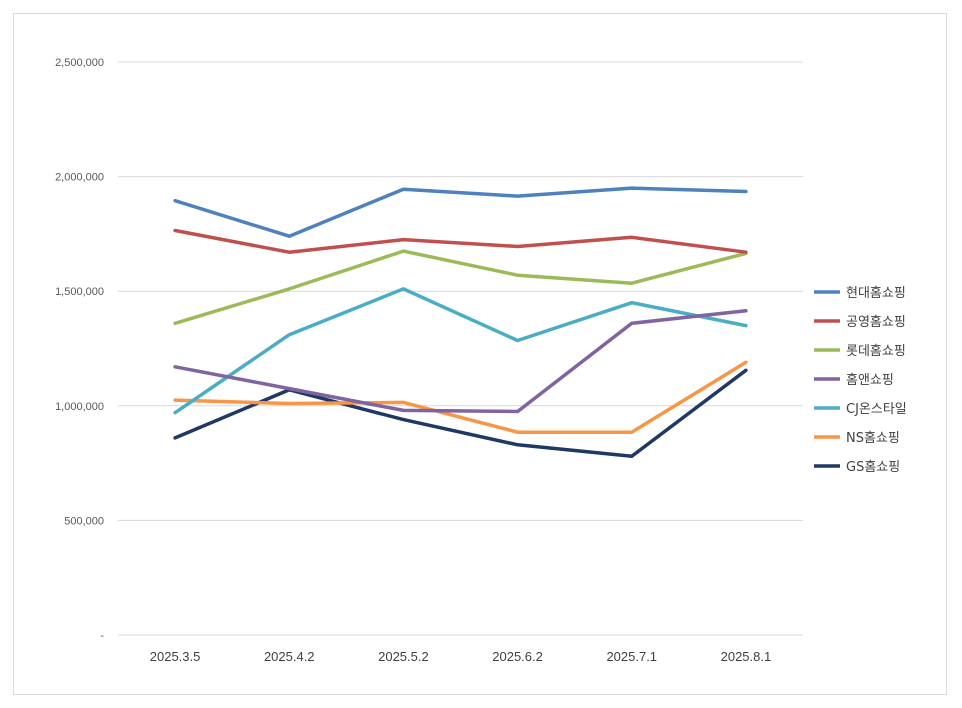 Image resolution: width=962 pixels, height=708 pixels. I want to click on x-tick-label: 2025.5.2, so click(403, 656).